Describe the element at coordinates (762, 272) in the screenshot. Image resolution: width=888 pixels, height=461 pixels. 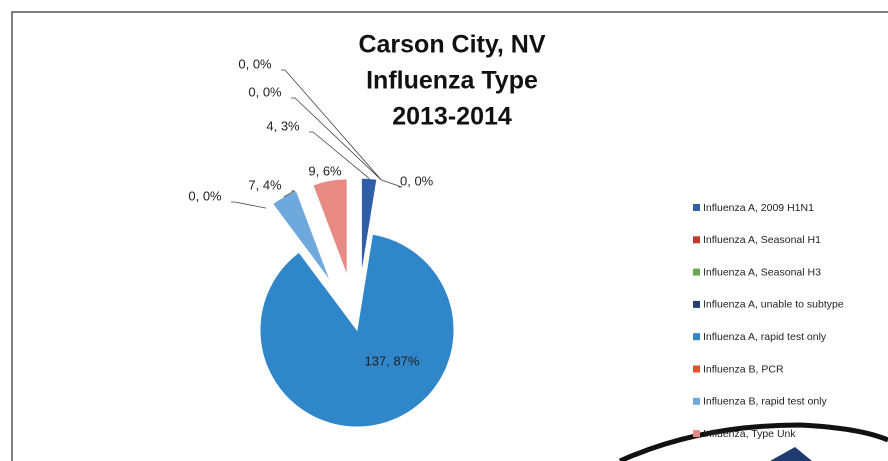
I see `legend-label: Influenza A, Seasonal H3` at that location.